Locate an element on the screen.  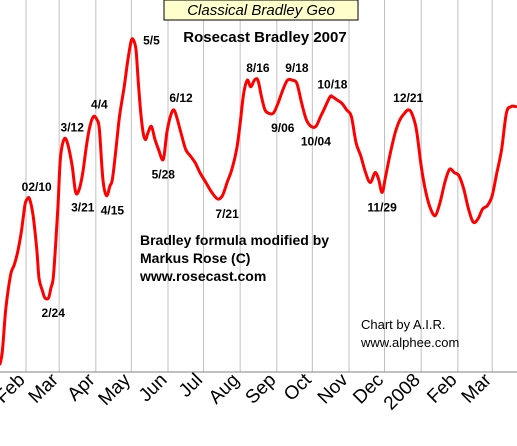
x-tick-label: Sep is located at coordinates (261, 389).